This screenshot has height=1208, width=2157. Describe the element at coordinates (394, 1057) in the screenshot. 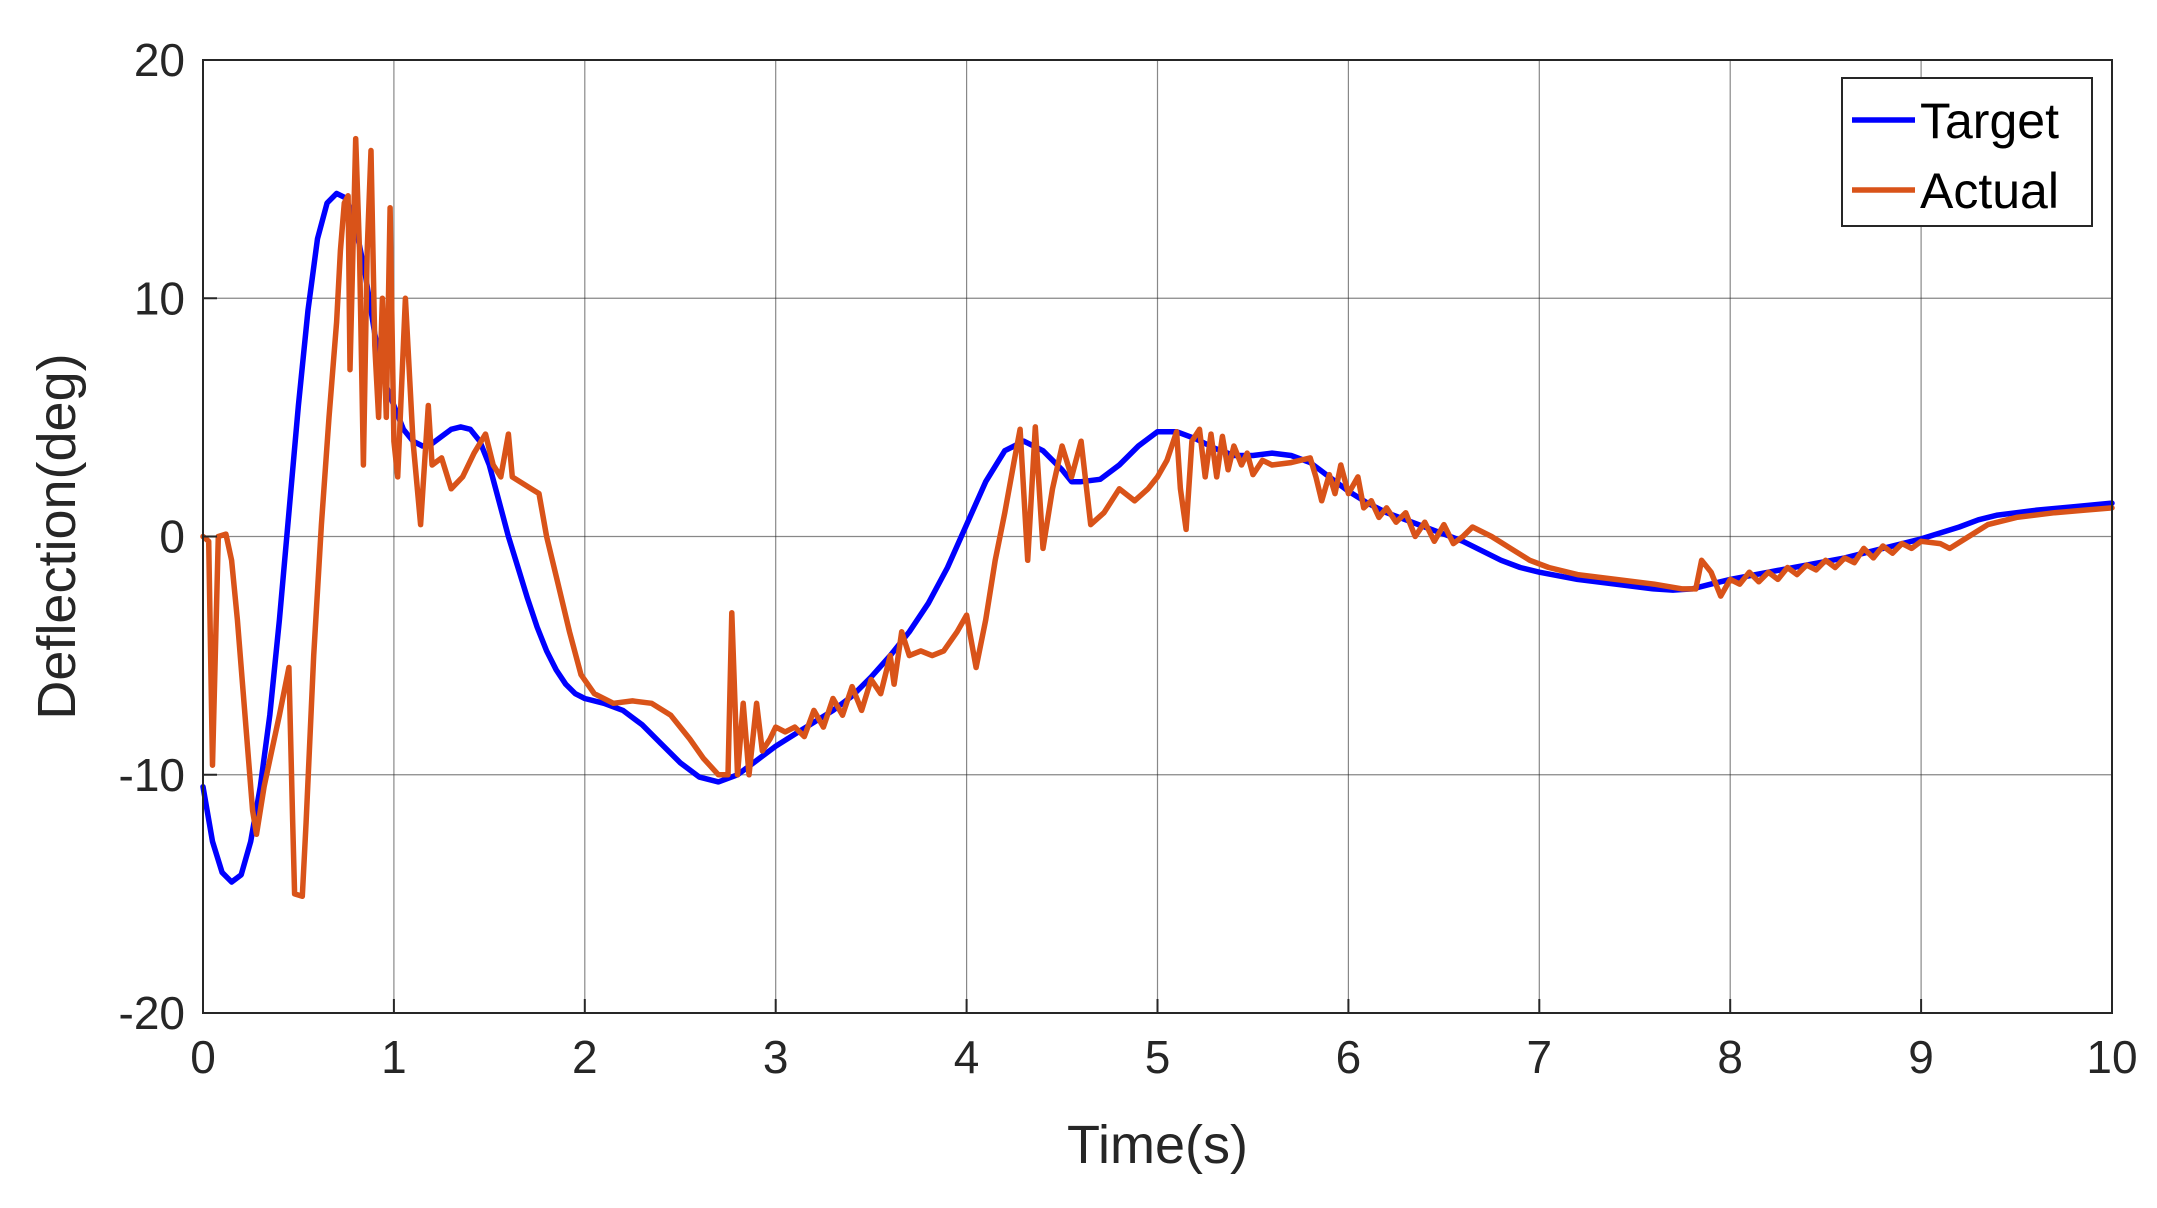

I see `x-tick-label: 1` at that location.